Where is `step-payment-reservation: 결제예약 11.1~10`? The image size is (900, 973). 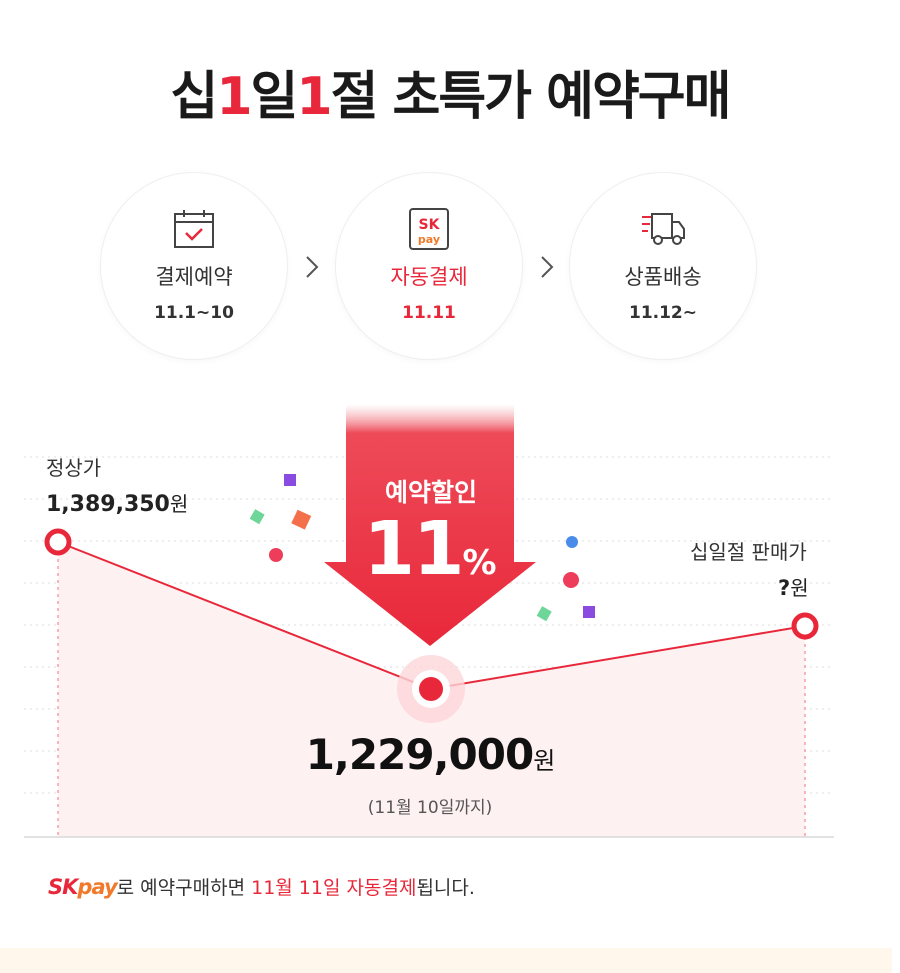
step-payment-reservation: 결제예약 11.1~10 is located at coordinates (194, 266).